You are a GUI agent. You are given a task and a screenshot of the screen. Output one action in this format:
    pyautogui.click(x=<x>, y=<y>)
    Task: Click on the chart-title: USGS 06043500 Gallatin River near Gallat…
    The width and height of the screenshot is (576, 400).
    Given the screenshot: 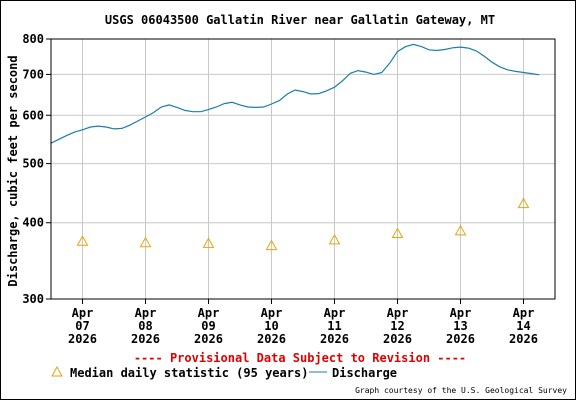 What is the action you would take?
    pyautogui.click(x=300, y=20)
    